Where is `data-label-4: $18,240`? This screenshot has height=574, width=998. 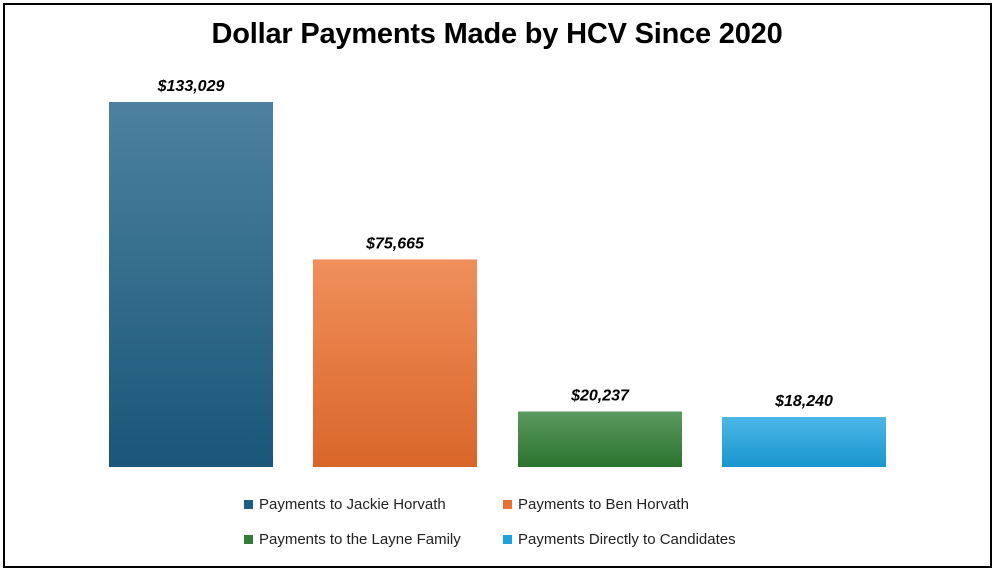
data-label-4: $18,240 is located at coordinates (803, 401).